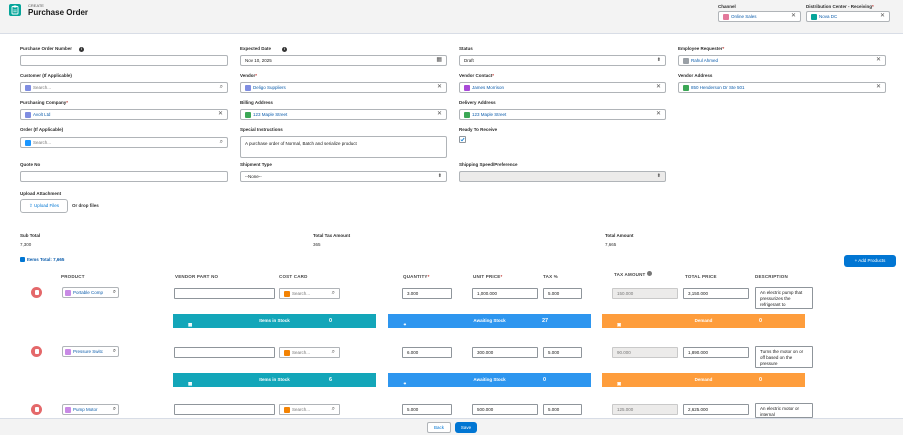 The width and height of the screenshot is (903, 435). What do you see at coordinates (46, 75) in the screenshot?
I see `customer-label: Customer (If Applicable)` at bounding box center [46, 75].